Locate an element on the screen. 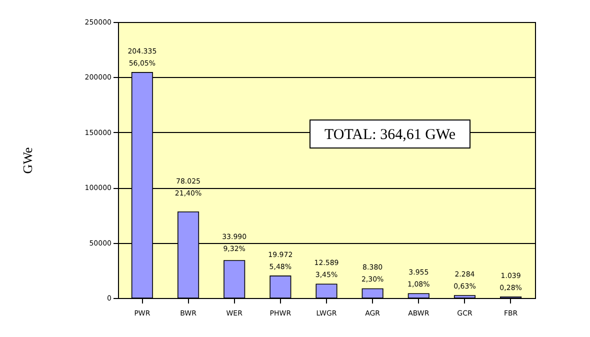 Image resolution: width=590 pixels, height=337 pixels. annotation: TOTAL: 364,61 GWe is located at coordinates (390, 135).